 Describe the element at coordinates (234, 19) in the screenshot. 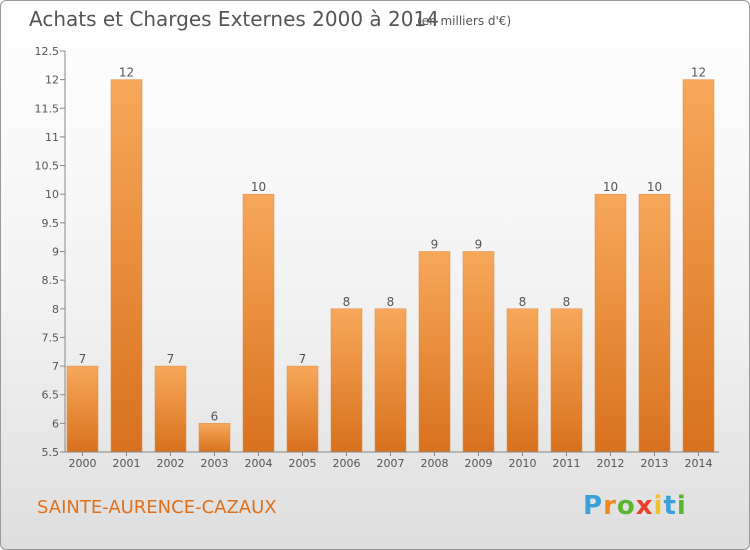

I see `chart-title: Achats et Charges Externes 2000 à 2014` at that location.